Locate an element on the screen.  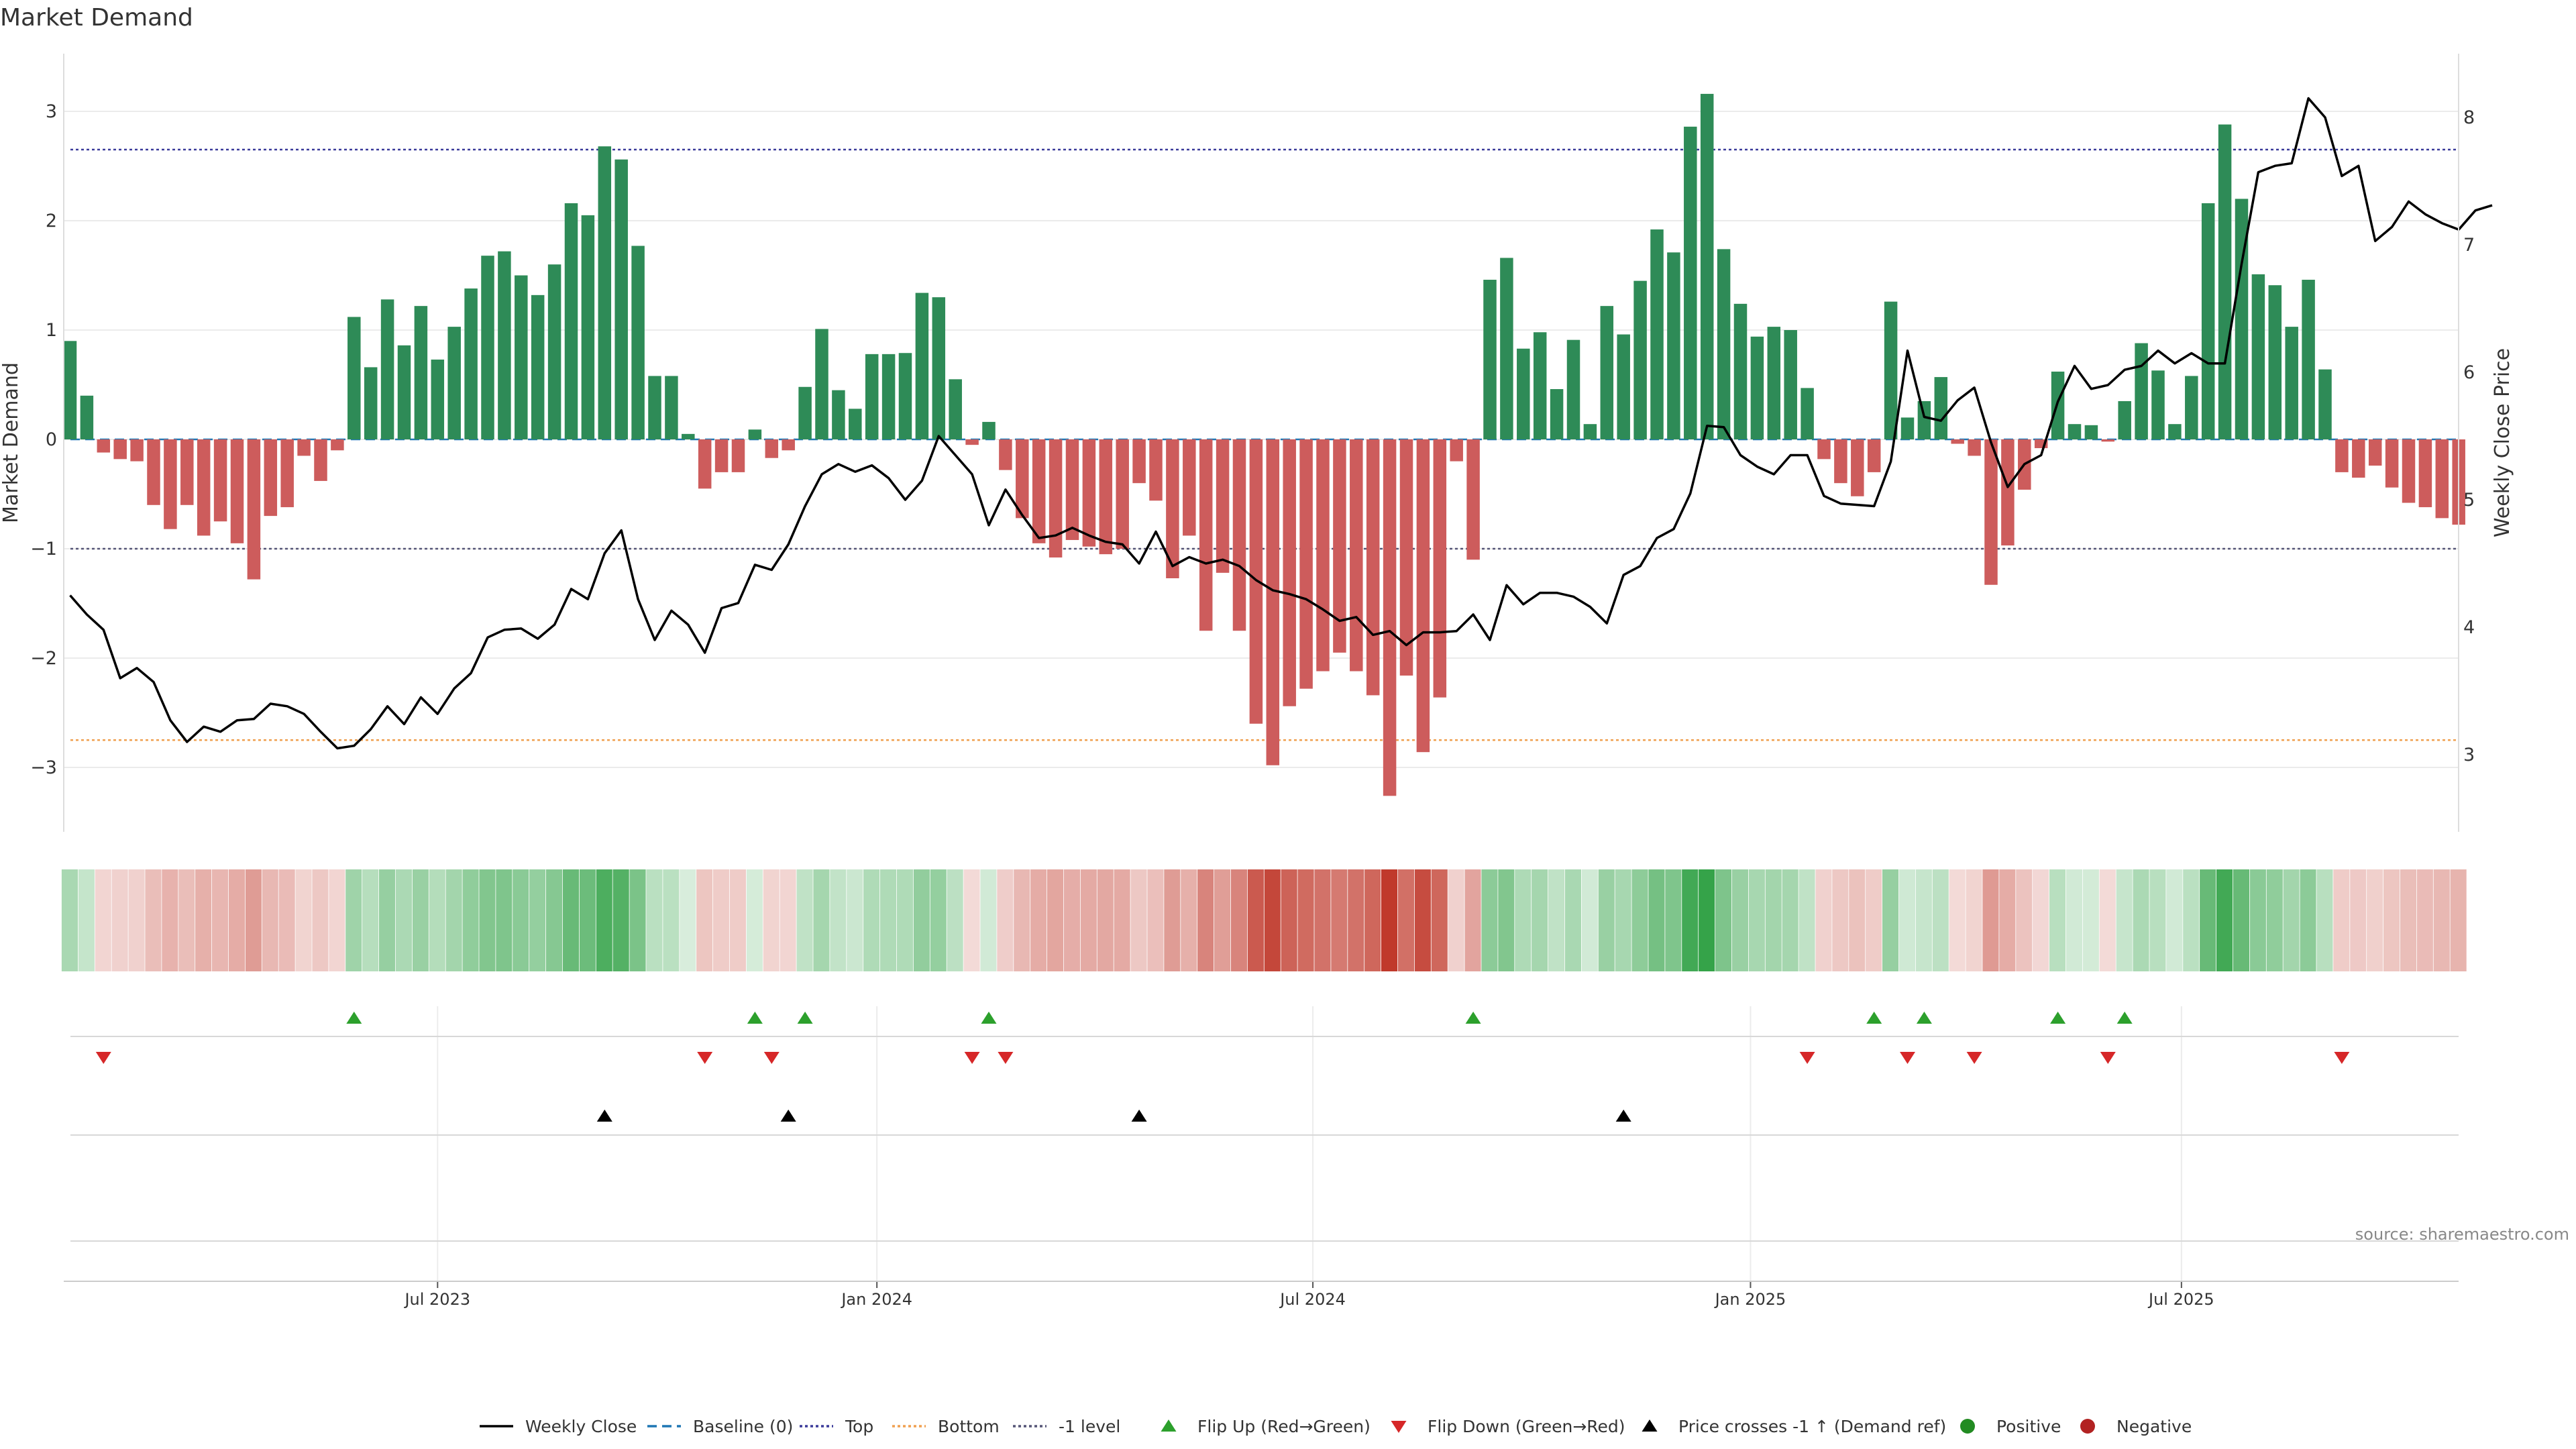
y2-axis-title: Weekly Close Price is located at coordinates (2502, 442).